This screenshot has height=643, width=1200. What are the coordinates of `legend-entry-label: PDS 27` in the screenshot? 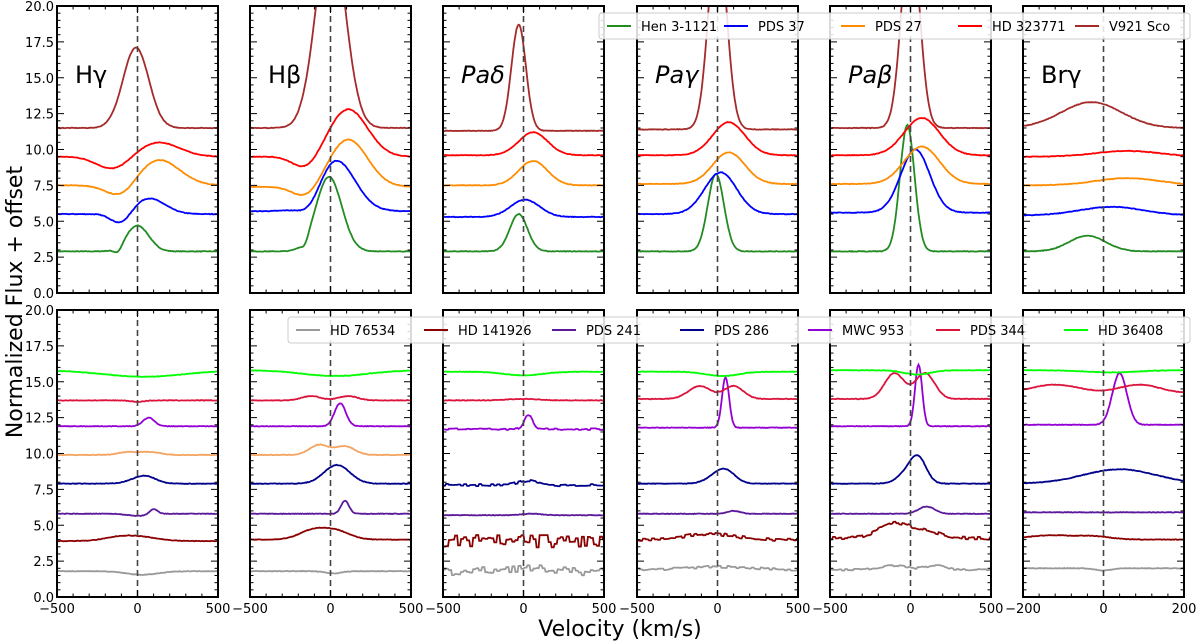 It's located at (898, 27).